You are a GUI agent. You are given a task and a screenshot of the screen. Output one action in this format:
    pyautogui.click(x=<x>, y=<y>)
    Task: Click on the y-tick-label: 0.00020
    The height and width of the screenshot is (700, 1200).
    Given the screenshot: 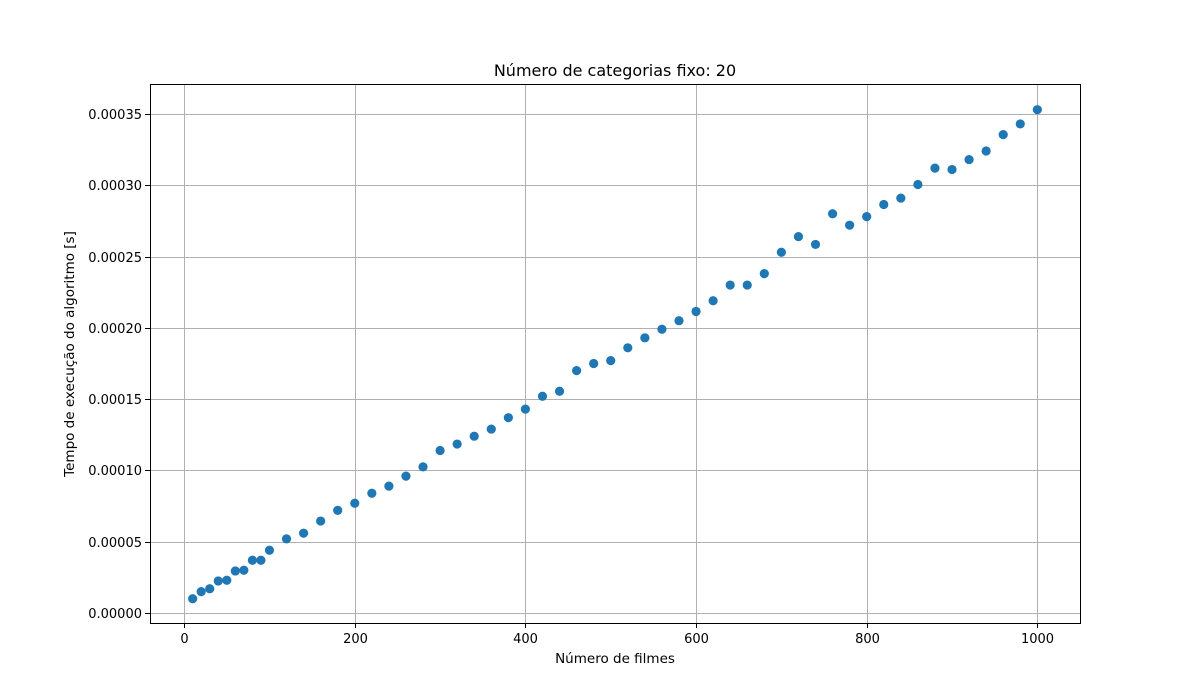 What is the action you would take?
    pyautogui.click(x=115, y=329)
    